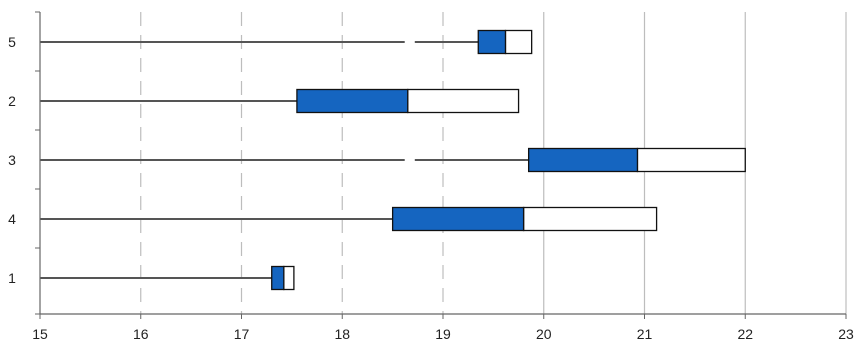 The image size is (864, 349). What do you see at coordinates (12, 101) in the screenshot?
I see `y-tick-label-2: 2` at bounding box center [12, 101].